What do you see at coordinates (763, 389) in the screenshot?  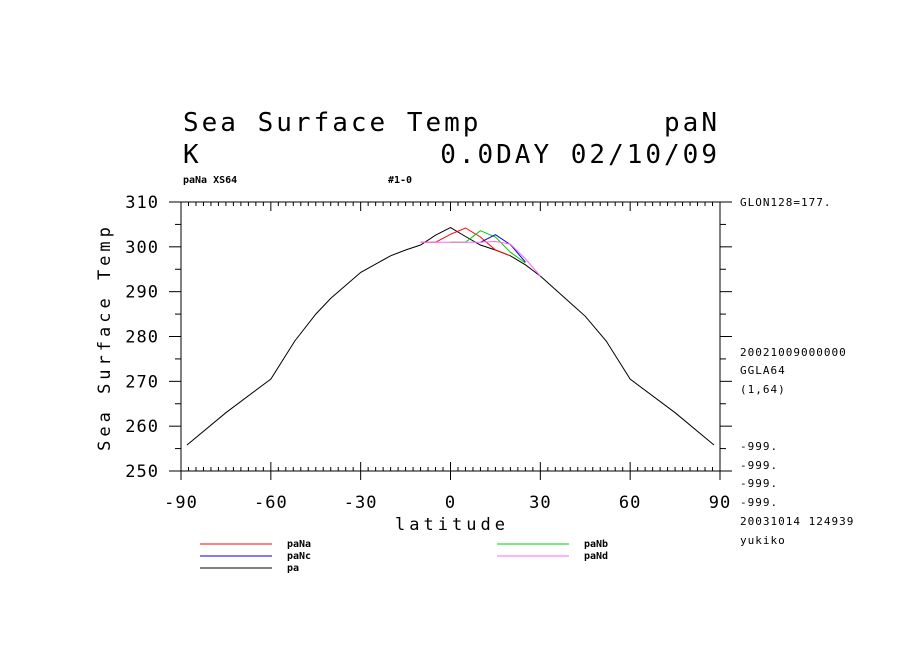 I see `range-info: (1,64)` at bounding box center [763, 389].